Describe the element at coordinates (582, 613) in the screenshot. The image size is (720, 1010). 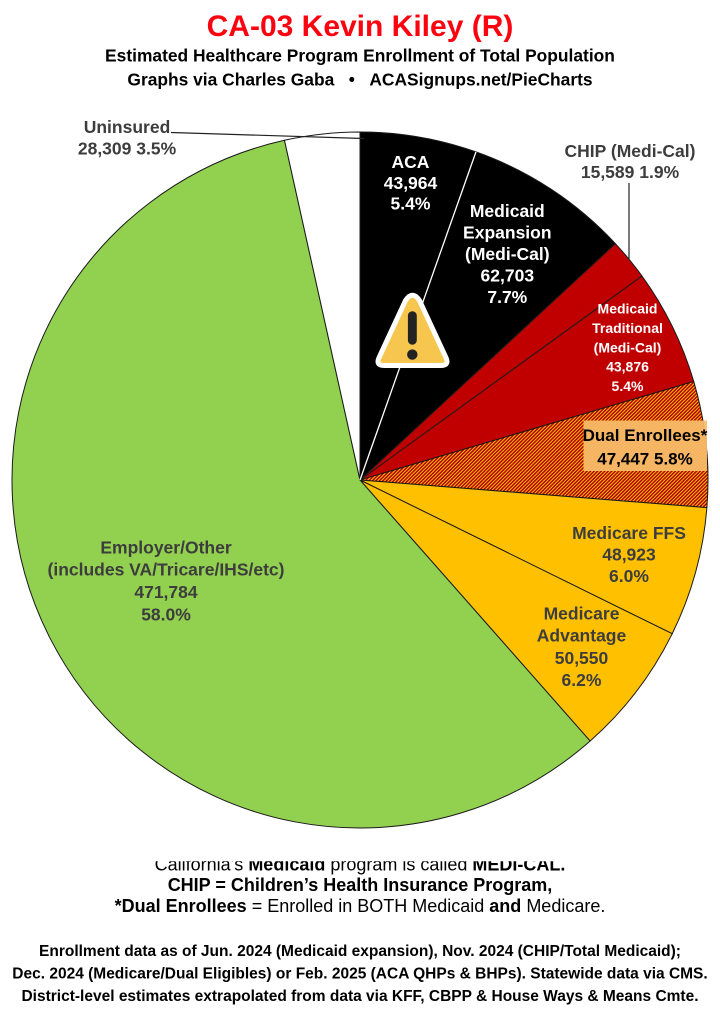
I see `svg-text: Medicare` at that location.